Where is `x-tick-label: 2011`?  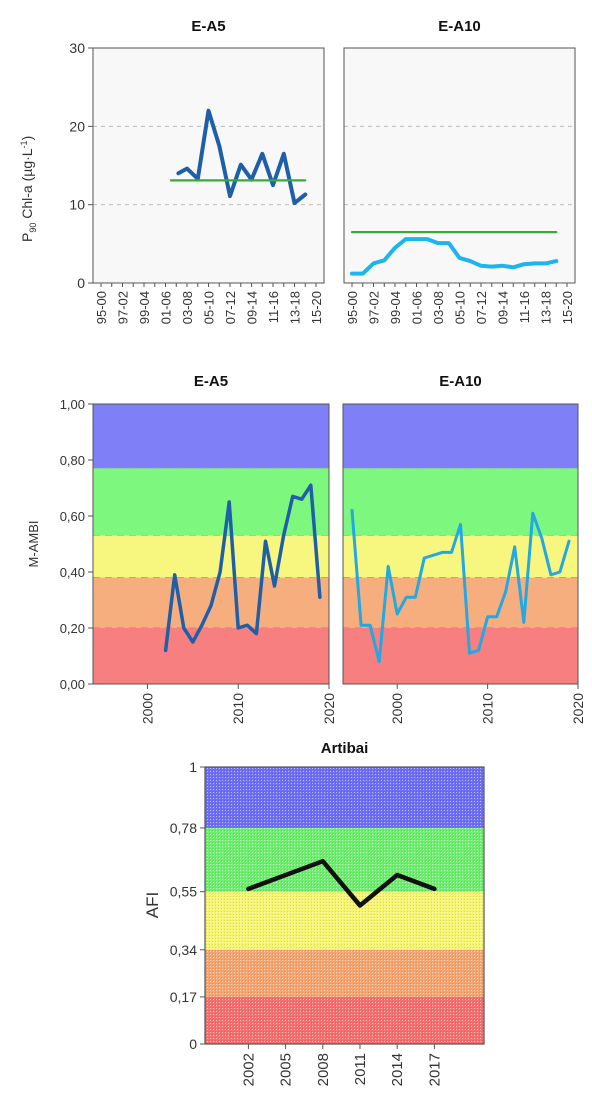
x-tick-label: 2011 is located at coordinates (360, 1069).